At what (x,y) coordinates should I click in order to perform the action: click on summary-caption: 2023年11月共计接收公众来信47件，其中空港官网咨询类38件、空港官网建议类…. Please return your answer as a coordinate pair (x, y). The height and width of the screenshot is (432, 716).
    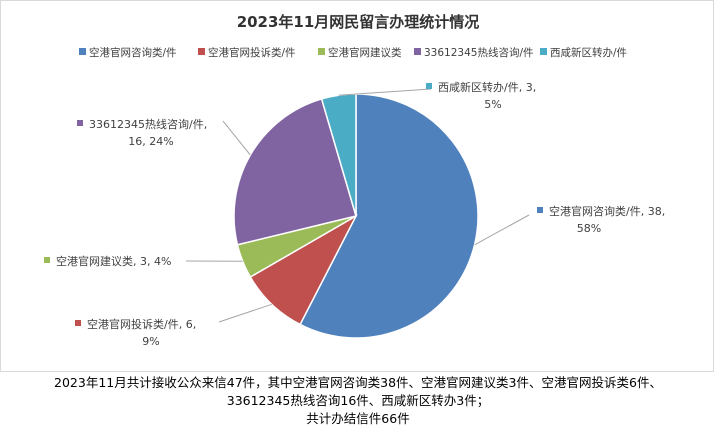
    Looking at the image, I should click on (358, 403).